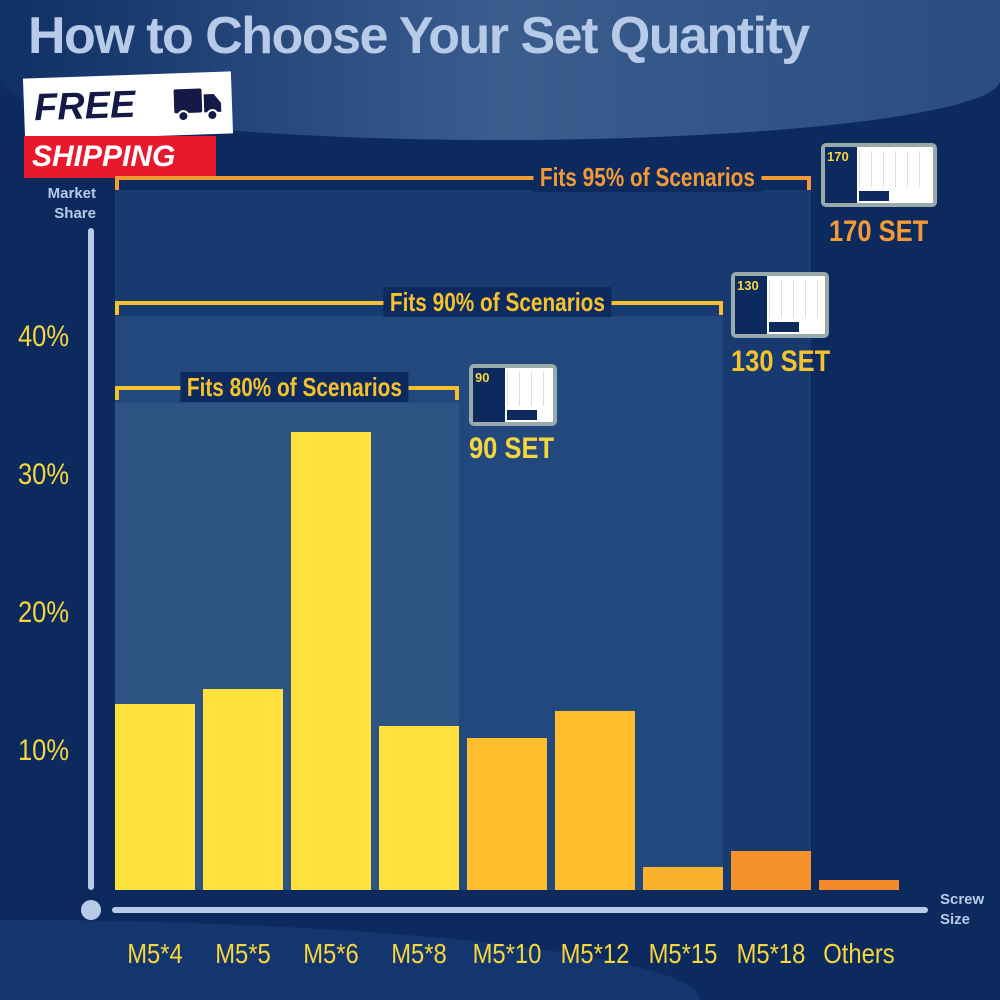  I want to click on x-tick-label: M5*10, so click(507, 953).